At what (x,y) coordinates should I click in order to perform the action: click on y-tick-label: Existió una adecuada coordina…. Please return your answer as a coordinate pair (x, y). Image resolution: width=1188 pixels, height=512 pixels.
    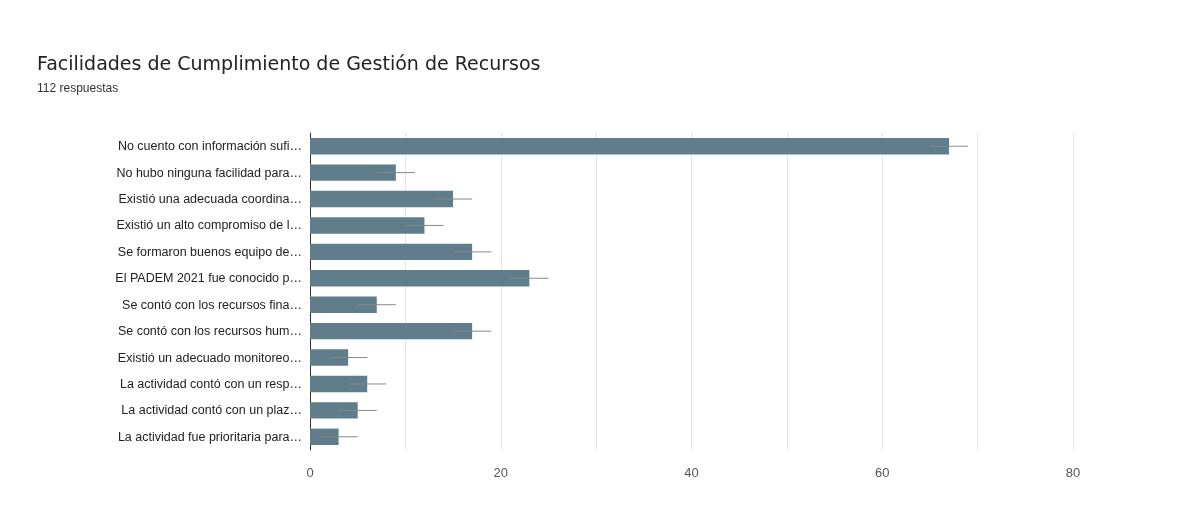
    Looking at the image, I should click on (210, 199).